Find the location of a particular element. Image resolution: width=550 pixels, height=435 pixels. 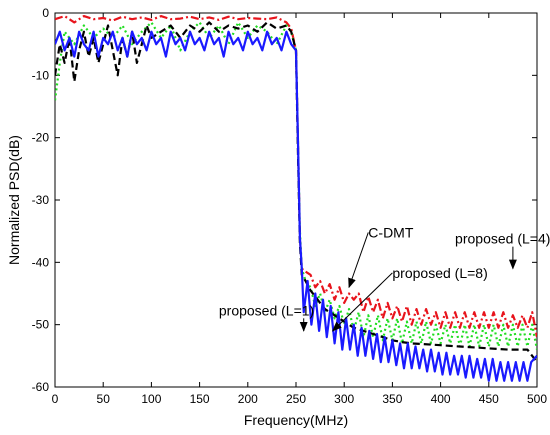

x-tick-label: 150 is located at coordinates (200, 399).